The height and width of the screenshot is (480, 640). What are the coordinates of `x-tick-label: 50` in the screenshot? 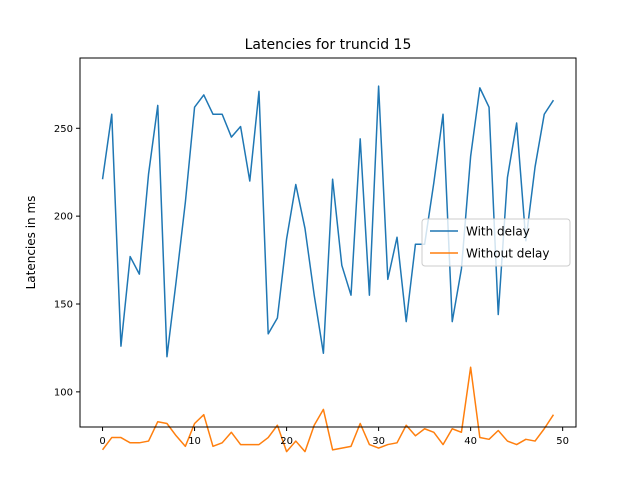 It's located at (562, 441).